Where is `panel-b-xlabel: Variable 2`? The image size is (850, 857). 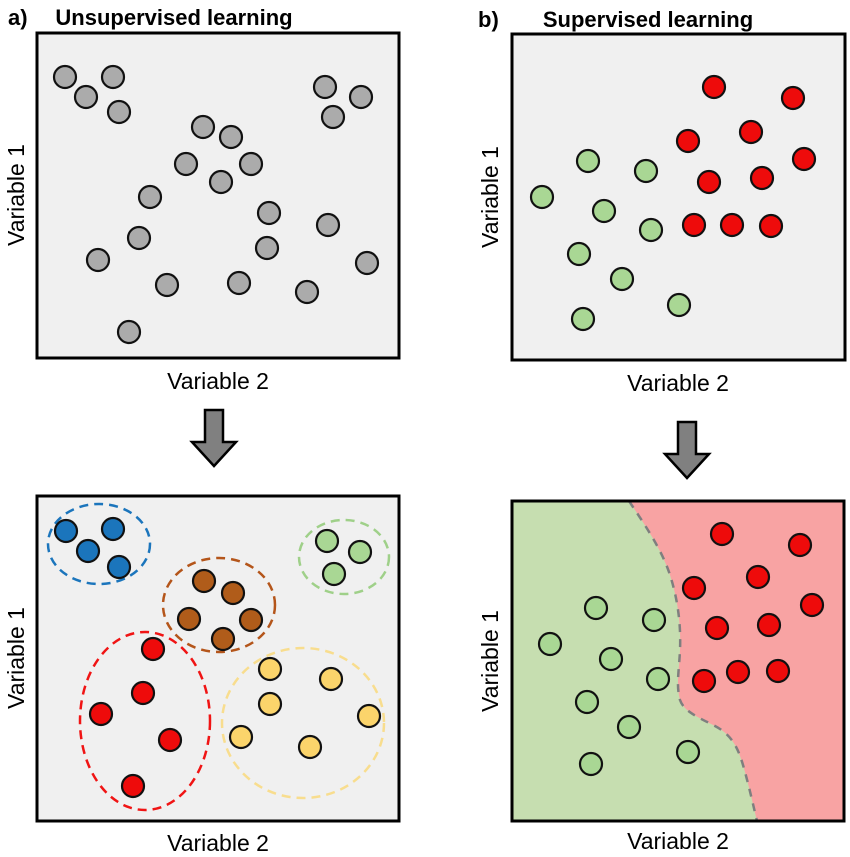 panel-b-xlabel: Variable 2 is located at coordinates (678, 383).